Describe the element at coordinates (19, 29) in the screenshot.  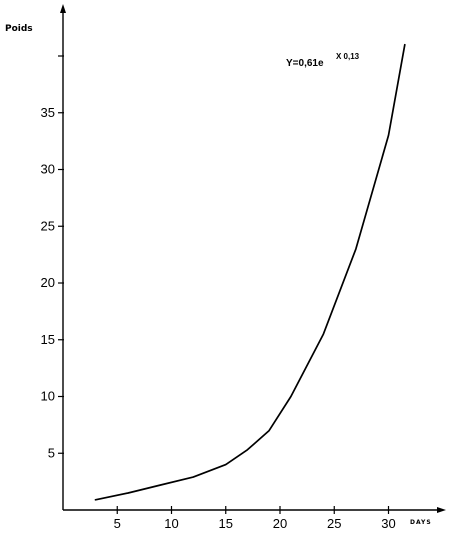
I see `y-axis-title: Poids` at that location.